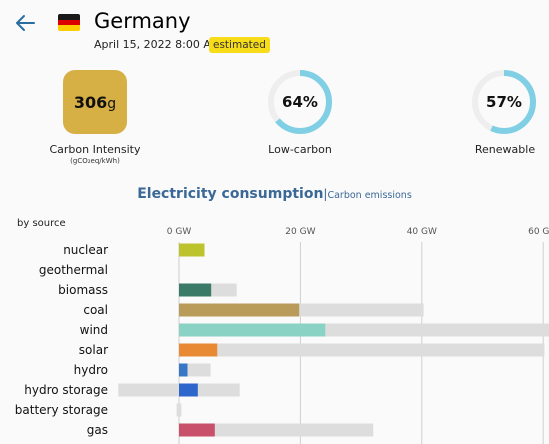 This screenshot has width=549, height=444. Describe the element at coordinates (230, 194) in the screenshot. I see `tab-electricity-consumption: Electricity consumption` at that location.